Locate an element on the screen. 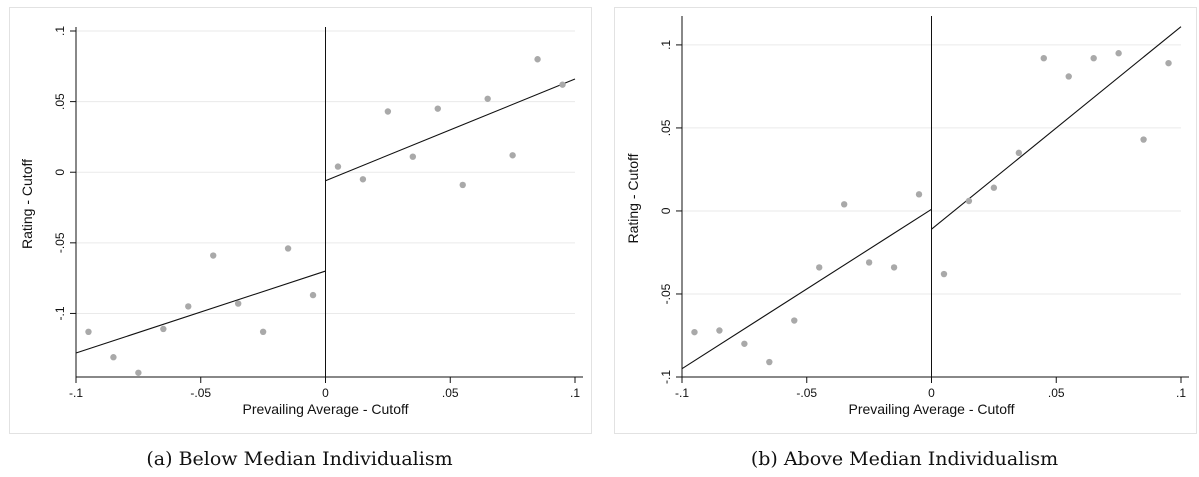  chart-caption-a: (a) Below Median Individualism is located at coordinates (299, 459).